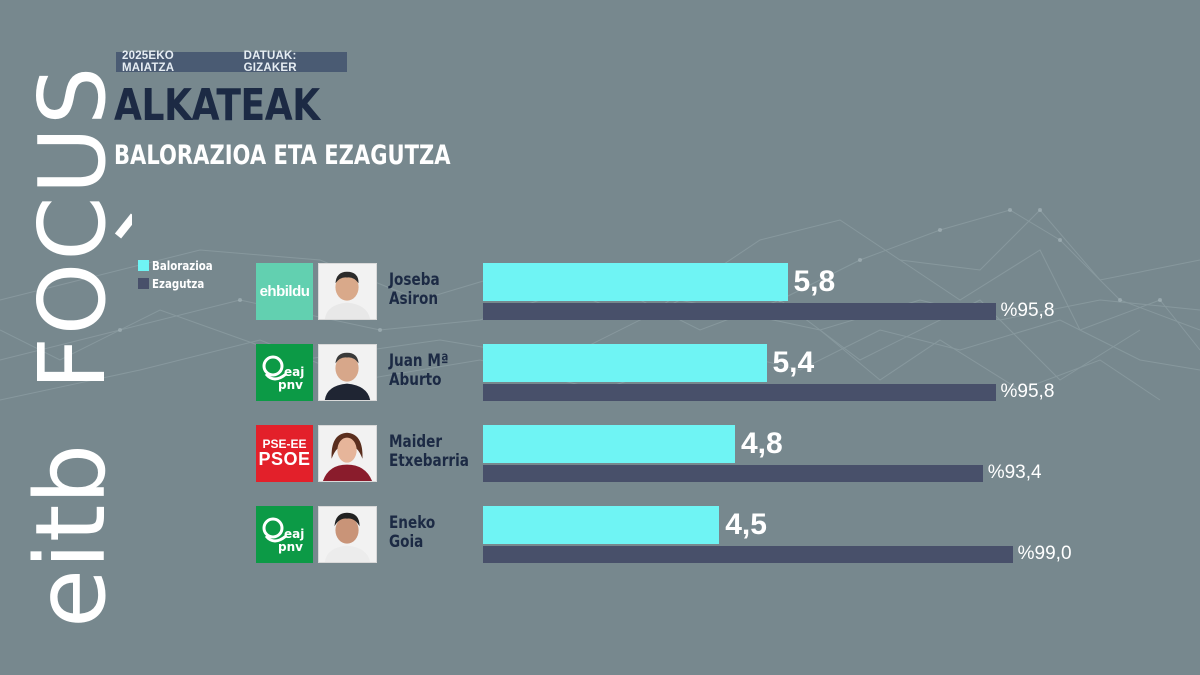 The width and height of the screenshot is (1200, 675). I want to click on candidate-name: Joseba Asiron, so click(414, 289).